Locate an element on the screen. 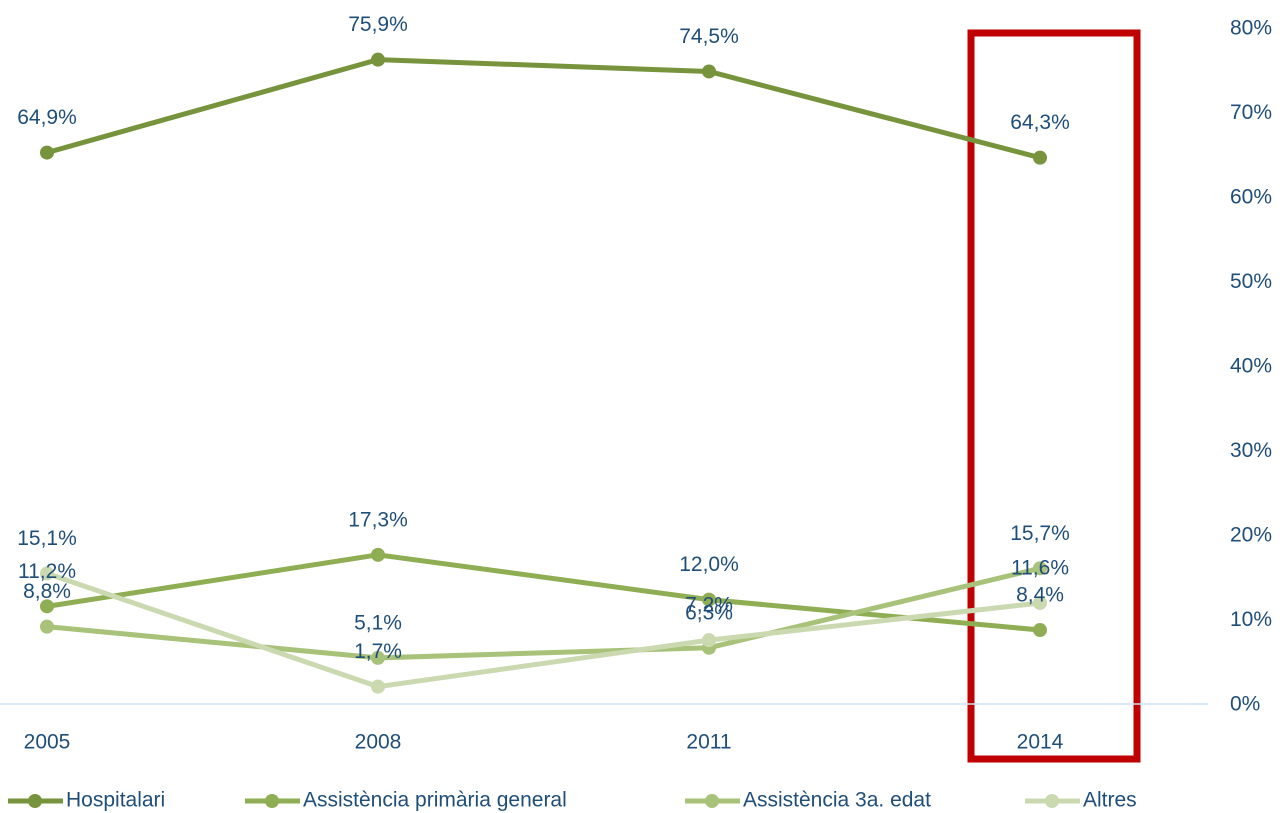 The image size is (1287, 813). y-tick-label: 30% is located at coordinates (1251, 450).